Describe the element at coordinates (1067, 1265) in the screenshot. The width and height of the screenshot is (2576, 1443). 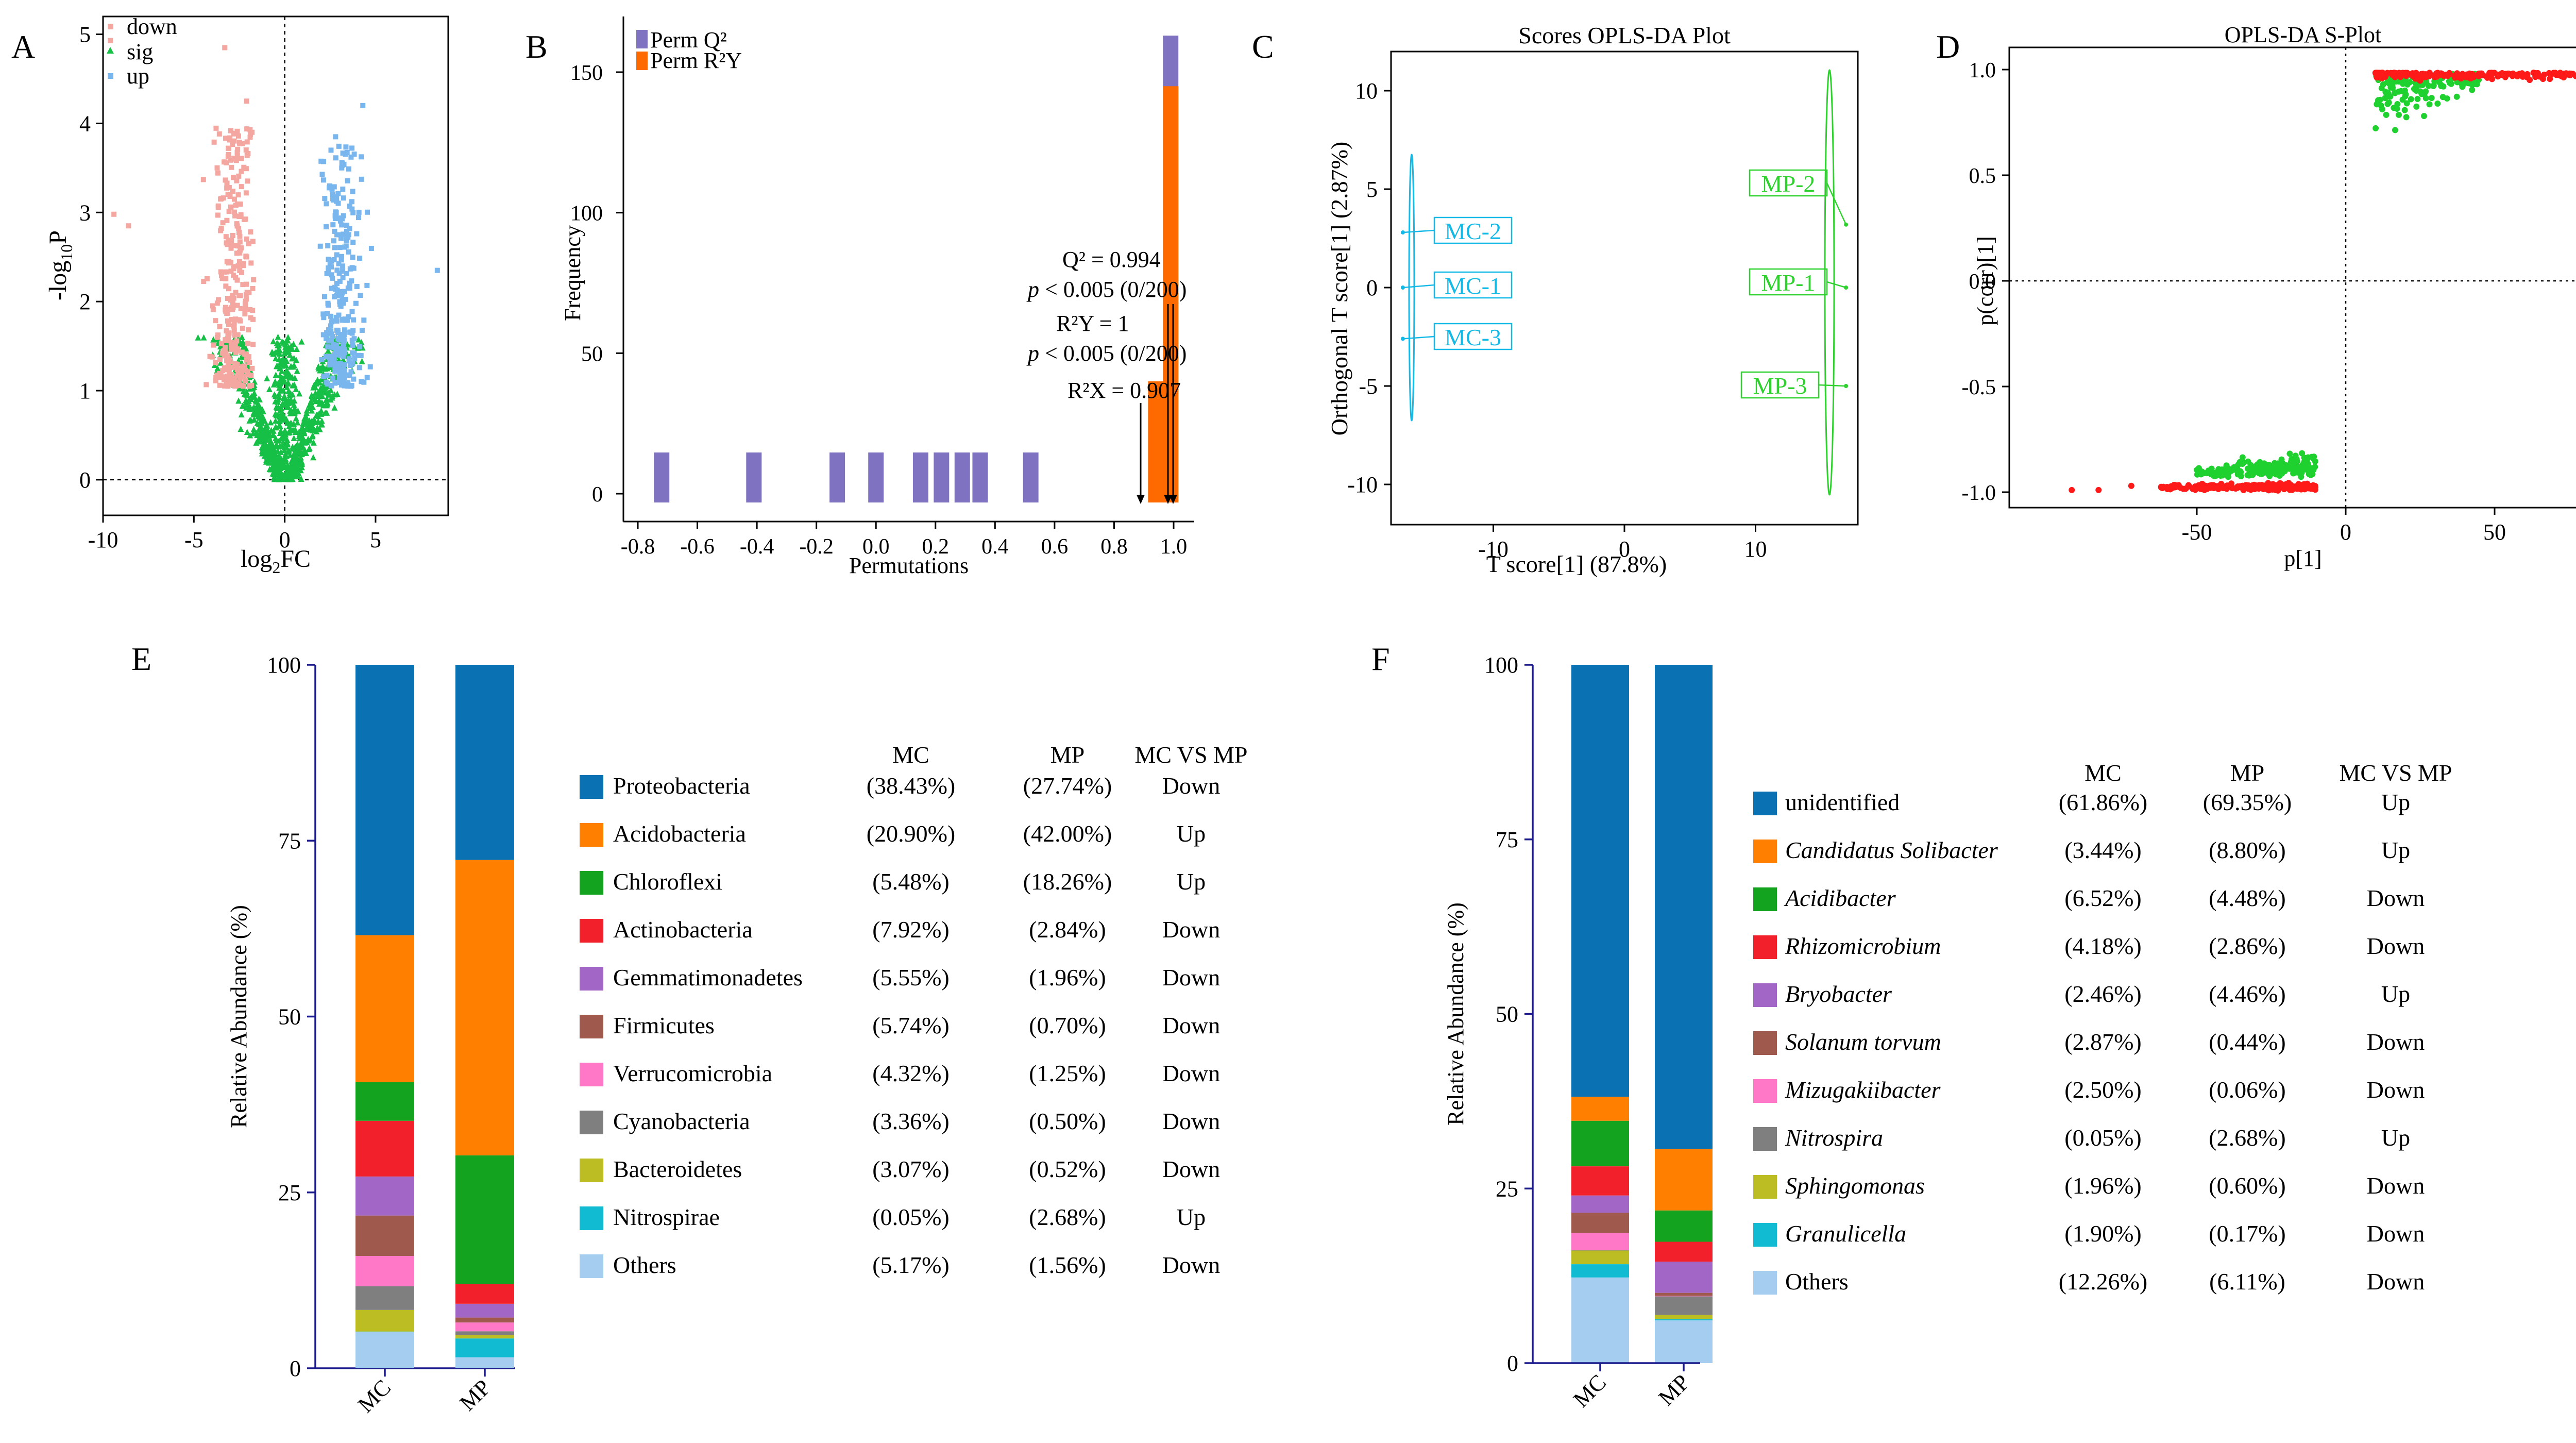
I see `mp-percent: (1.56%)` at that location.